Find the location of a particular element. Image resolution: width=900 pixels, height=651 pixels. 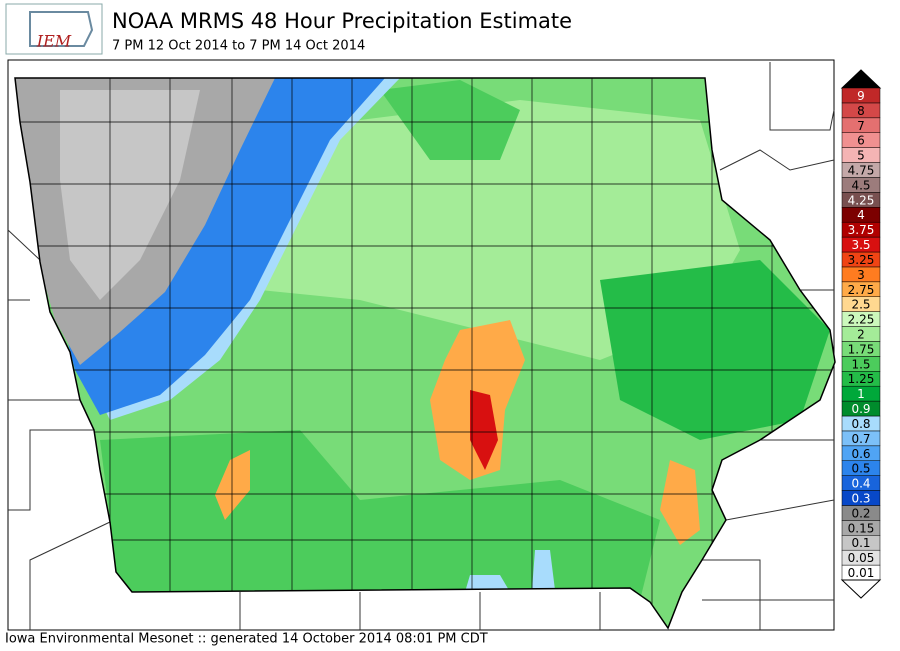

legend-label: 3.5 is located at coordinates (860, 245).